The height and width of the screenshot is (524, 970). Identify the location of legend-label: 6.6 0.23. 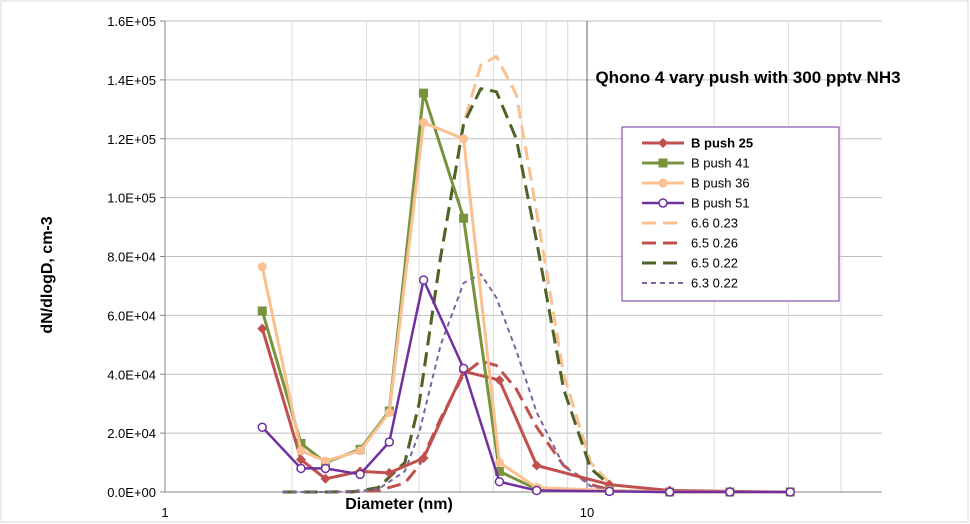
(714, 223).